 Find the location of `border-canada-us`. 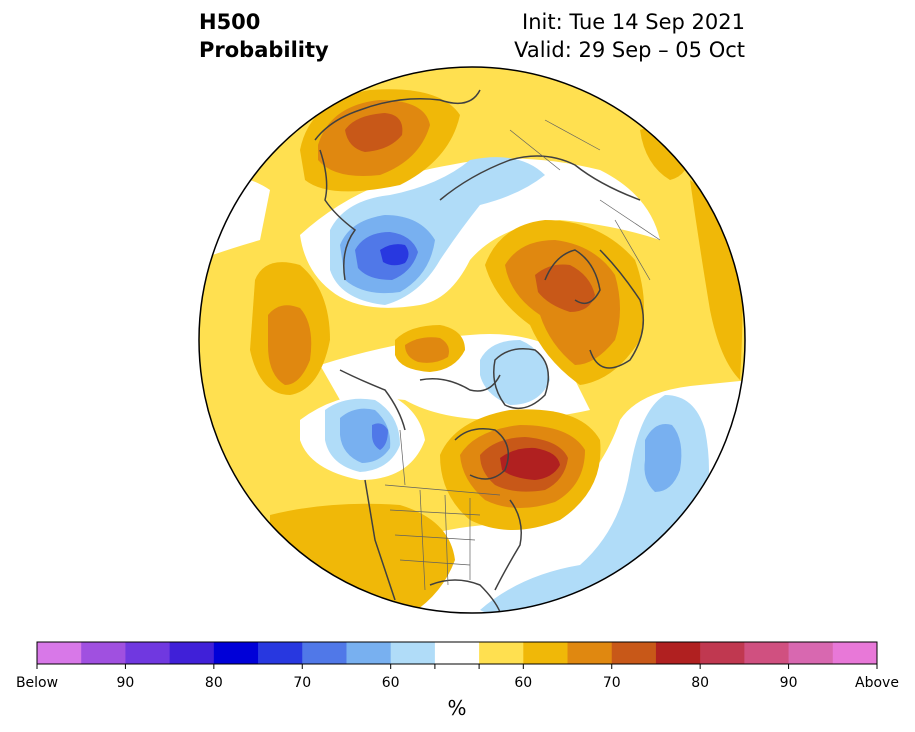

border-canada-us is located at coordinates (442, 490).